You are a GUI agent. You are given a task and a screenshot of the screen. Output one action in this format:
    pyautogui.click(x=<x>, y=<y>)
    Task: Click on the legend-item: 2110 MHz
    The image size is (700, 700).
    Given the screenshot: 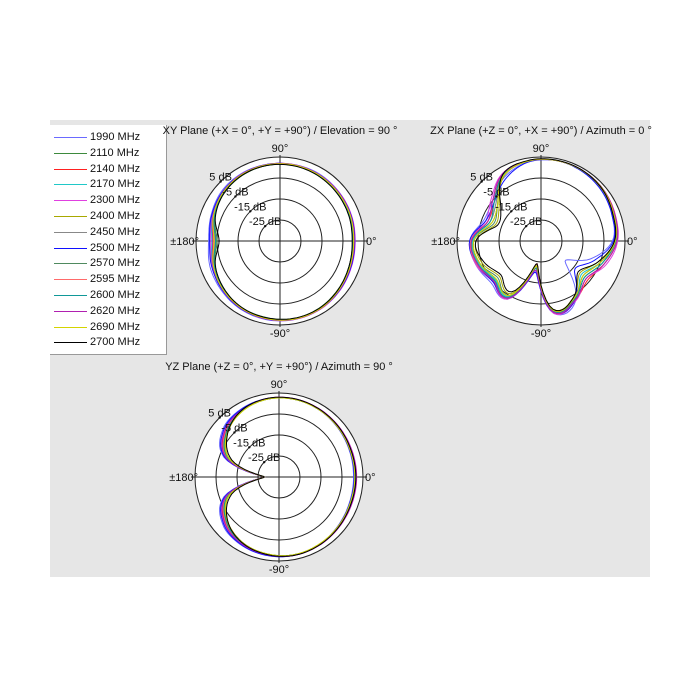 What is the action you would take?
    pyautogui.click(x=108, y=153)
    